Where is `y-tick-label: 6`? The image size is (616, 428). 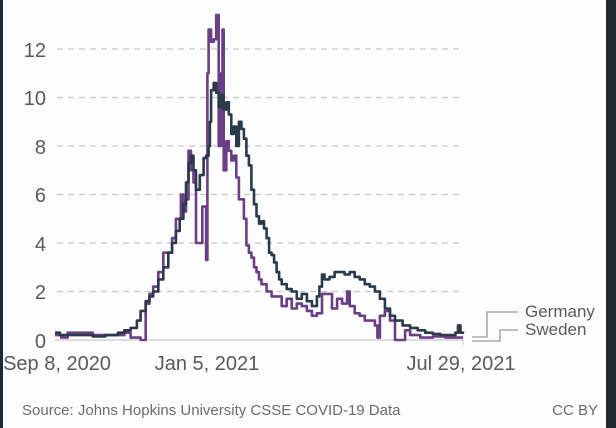 y-tick-label: 6 is located at coordinates (40, 196).